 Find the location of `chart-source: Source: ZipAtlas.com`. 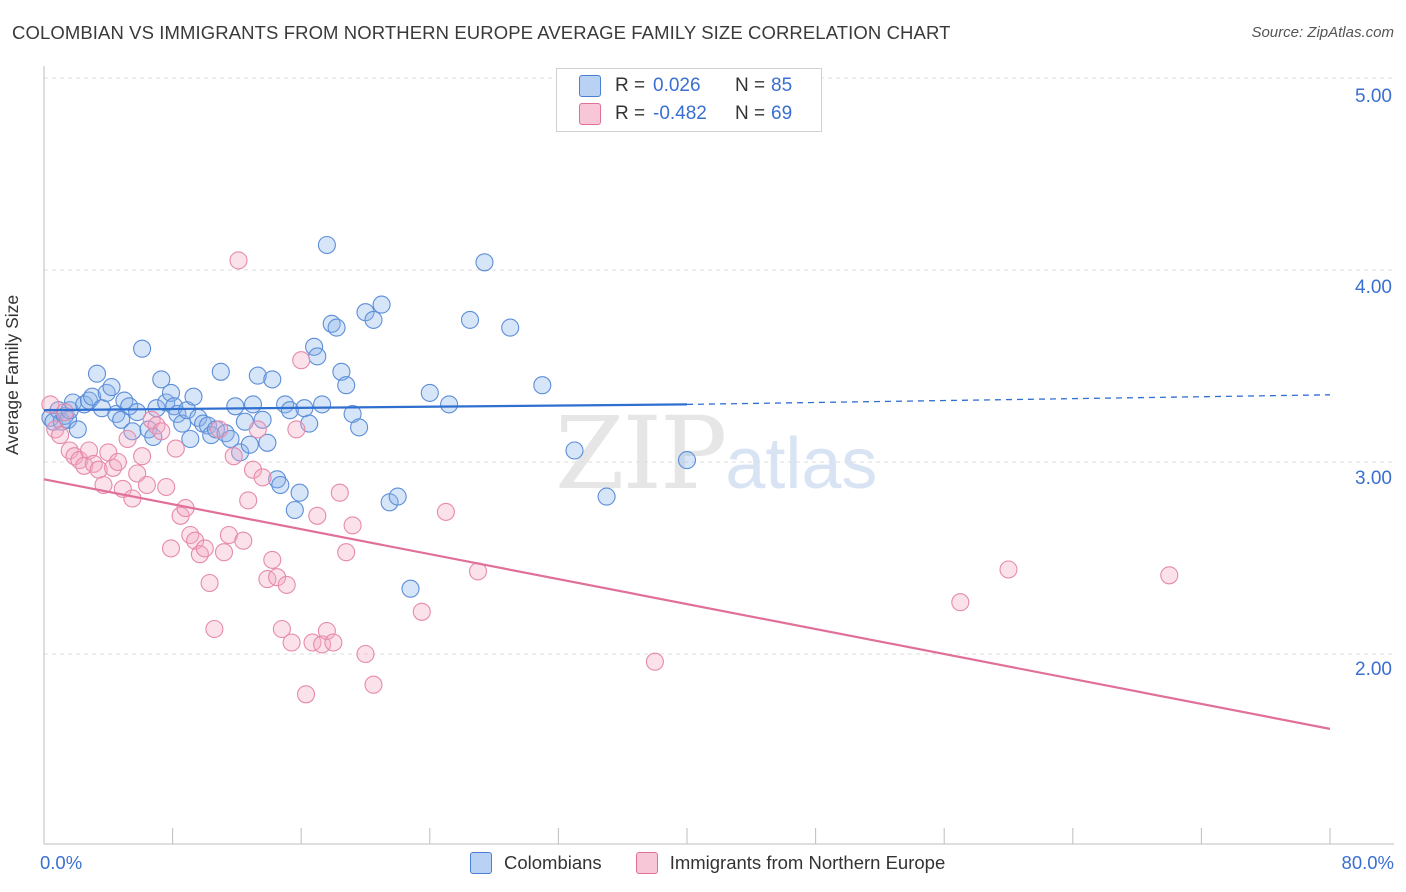

chart-source: Source: ZipAtlas.com is located at coordinates (1322, 32).